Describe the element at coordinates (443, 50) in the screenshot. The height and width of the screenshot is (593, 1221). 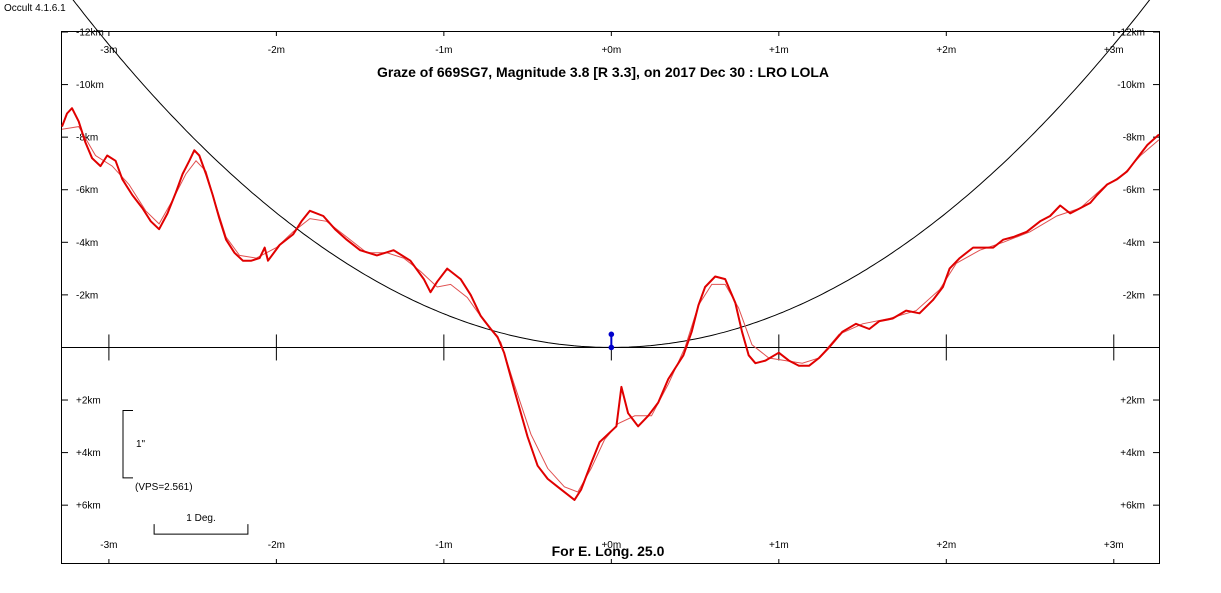
I see `x-tick-label-top: -1m` at that location.